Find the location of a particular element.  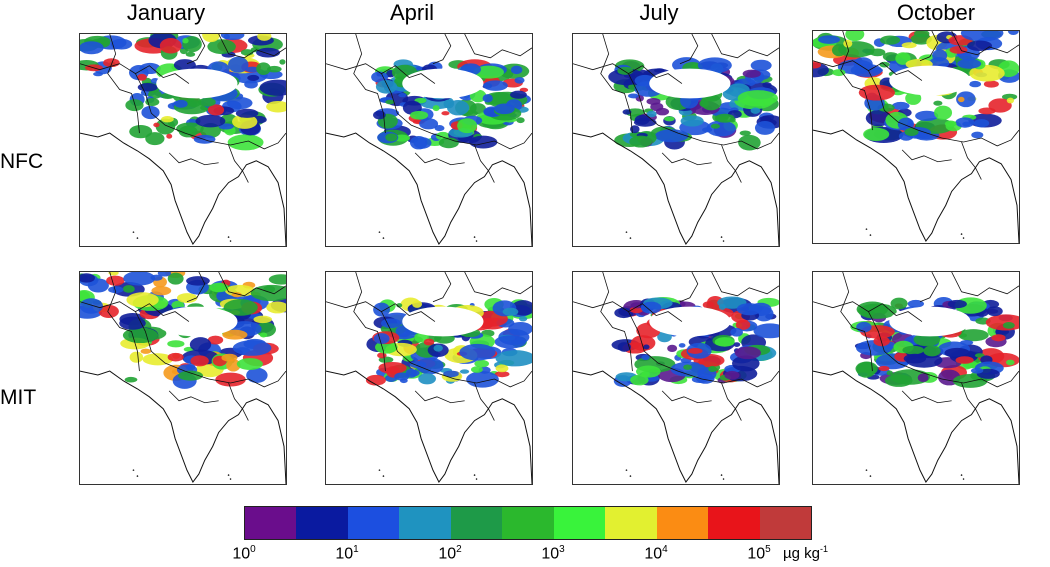

column-title-july: July is located at coordinates (659, 12).